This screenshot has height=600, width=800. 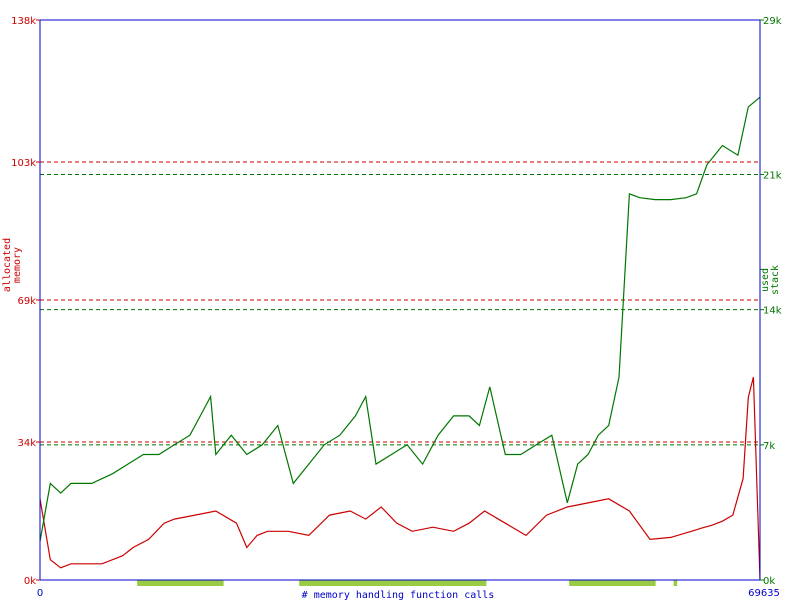 I want to click on left-axis-label: allocated memory, so click(x=12, y=265).